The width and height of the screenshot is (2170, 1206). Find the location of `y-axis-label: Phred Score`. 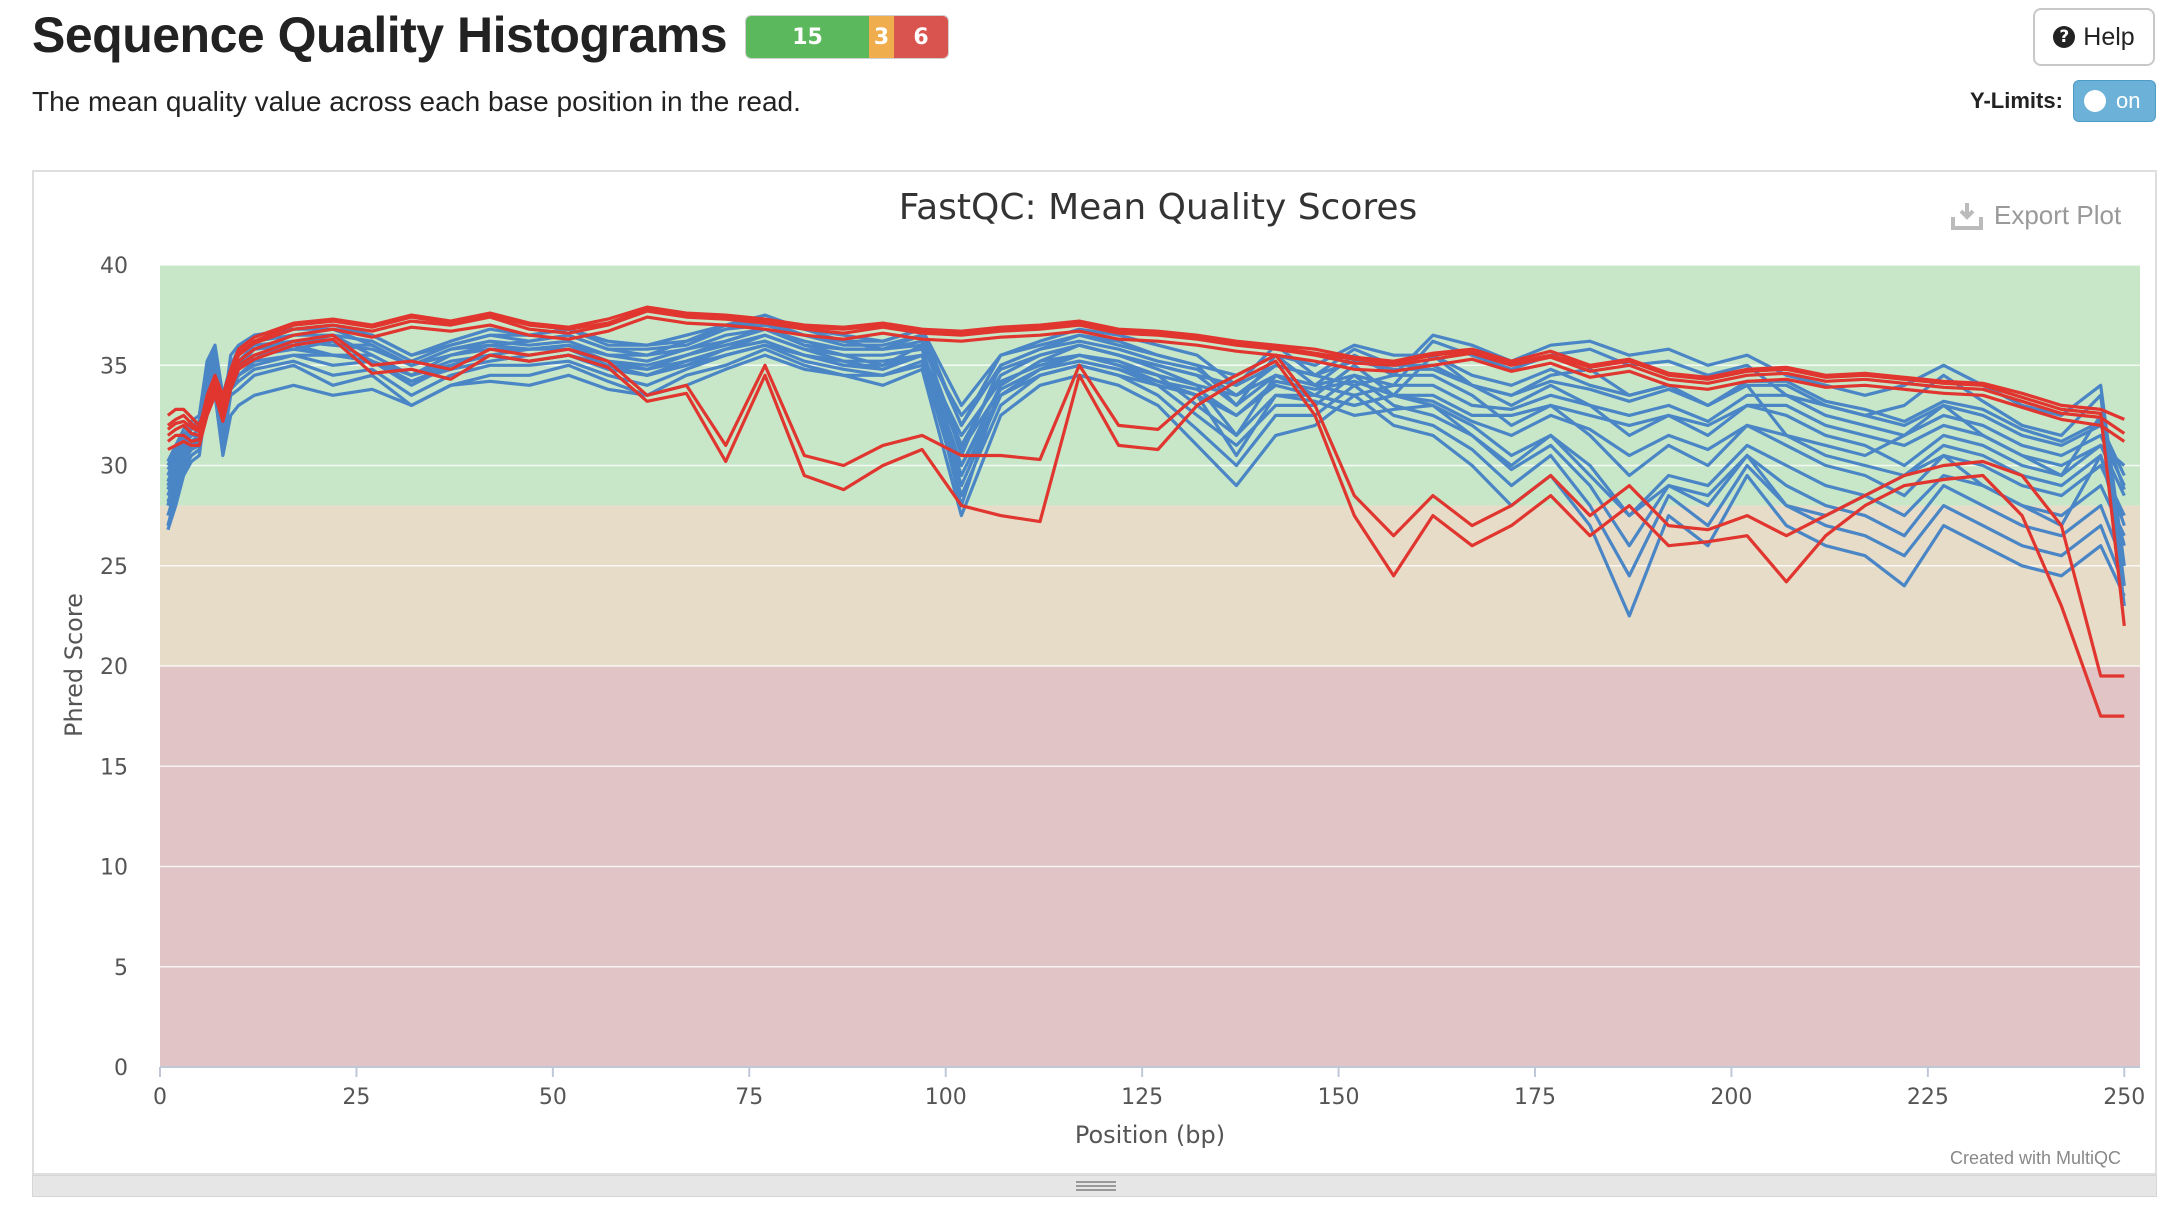

y-axis-label: Phred Score is located at coordinates (74, 665).